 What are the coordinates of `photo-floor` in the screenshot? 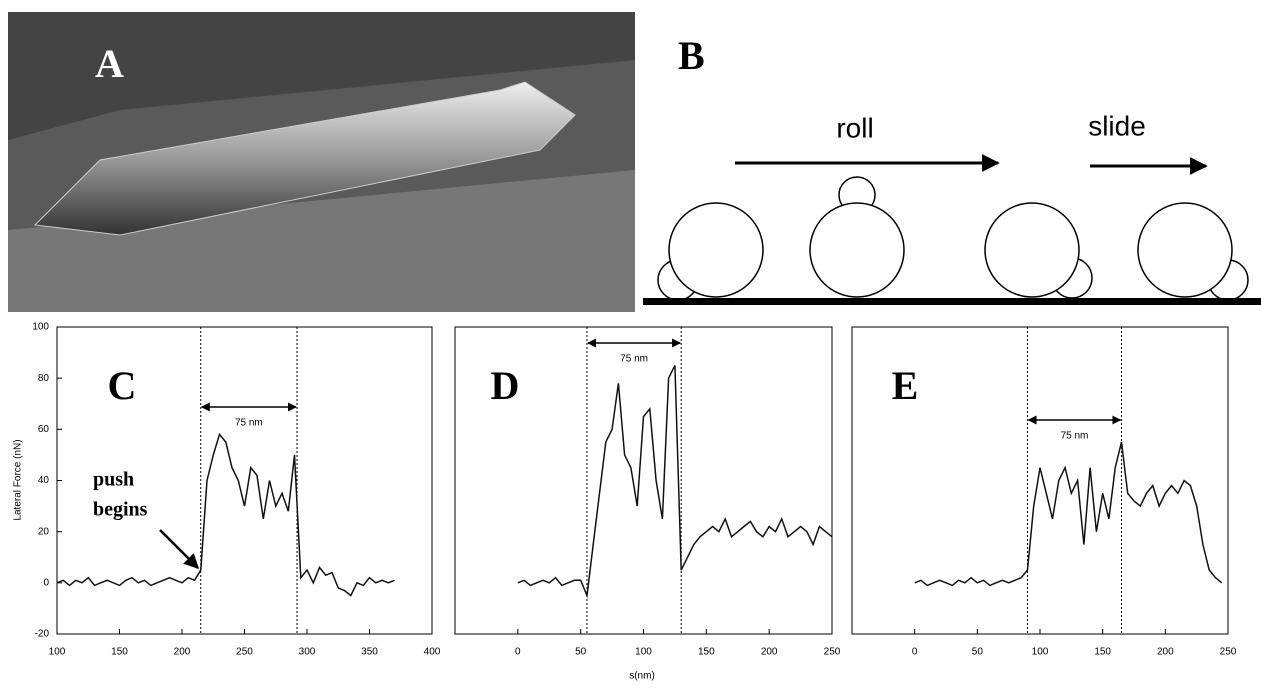 It's located at (321, 241).